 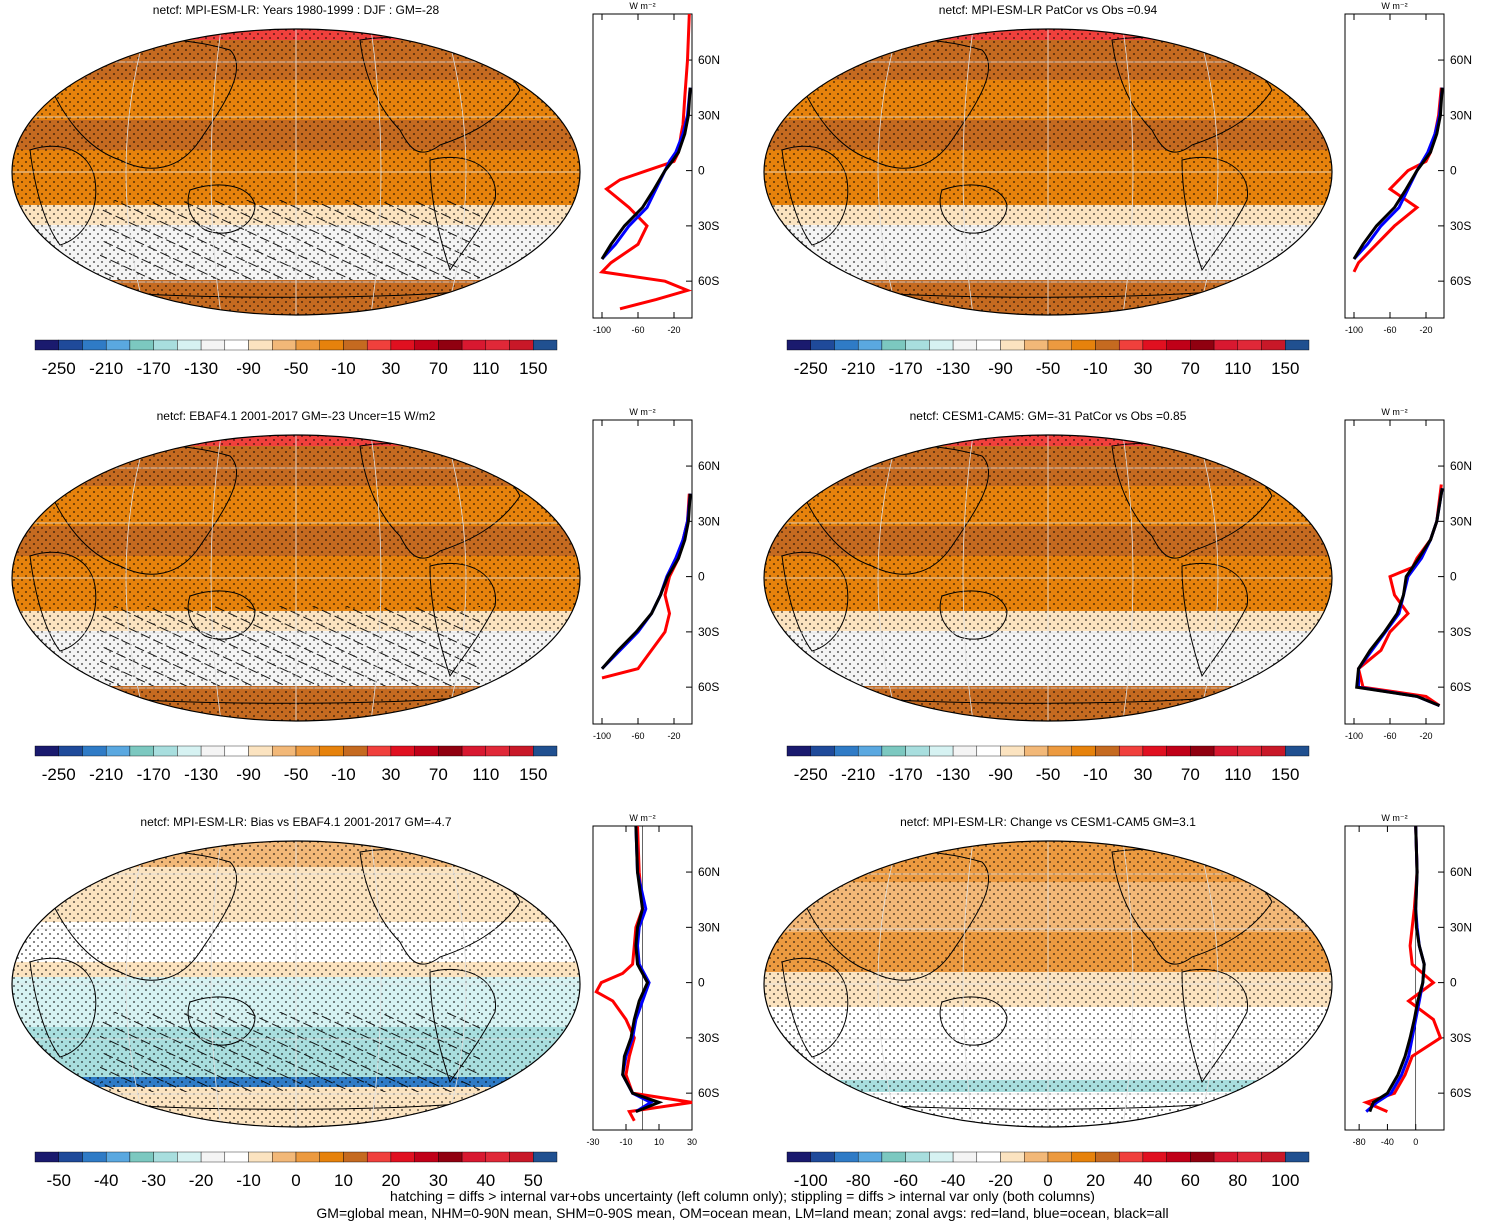 What do you see at coordinates (673, 736) in the screenshot?
I see `zonal-xtick-label: -20` at bounding box center [673, 736].